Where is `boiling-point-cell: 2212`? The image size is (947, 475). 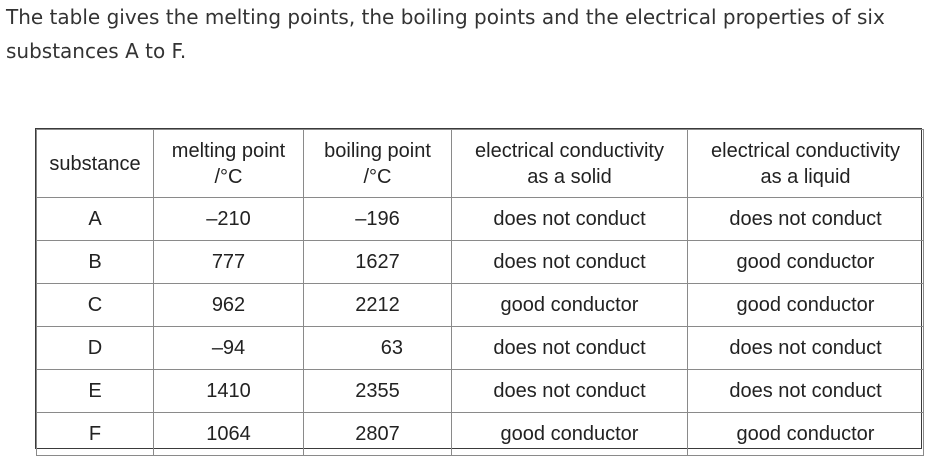 boiling-point-cell: 2212 is located at coordinates (377, 305).